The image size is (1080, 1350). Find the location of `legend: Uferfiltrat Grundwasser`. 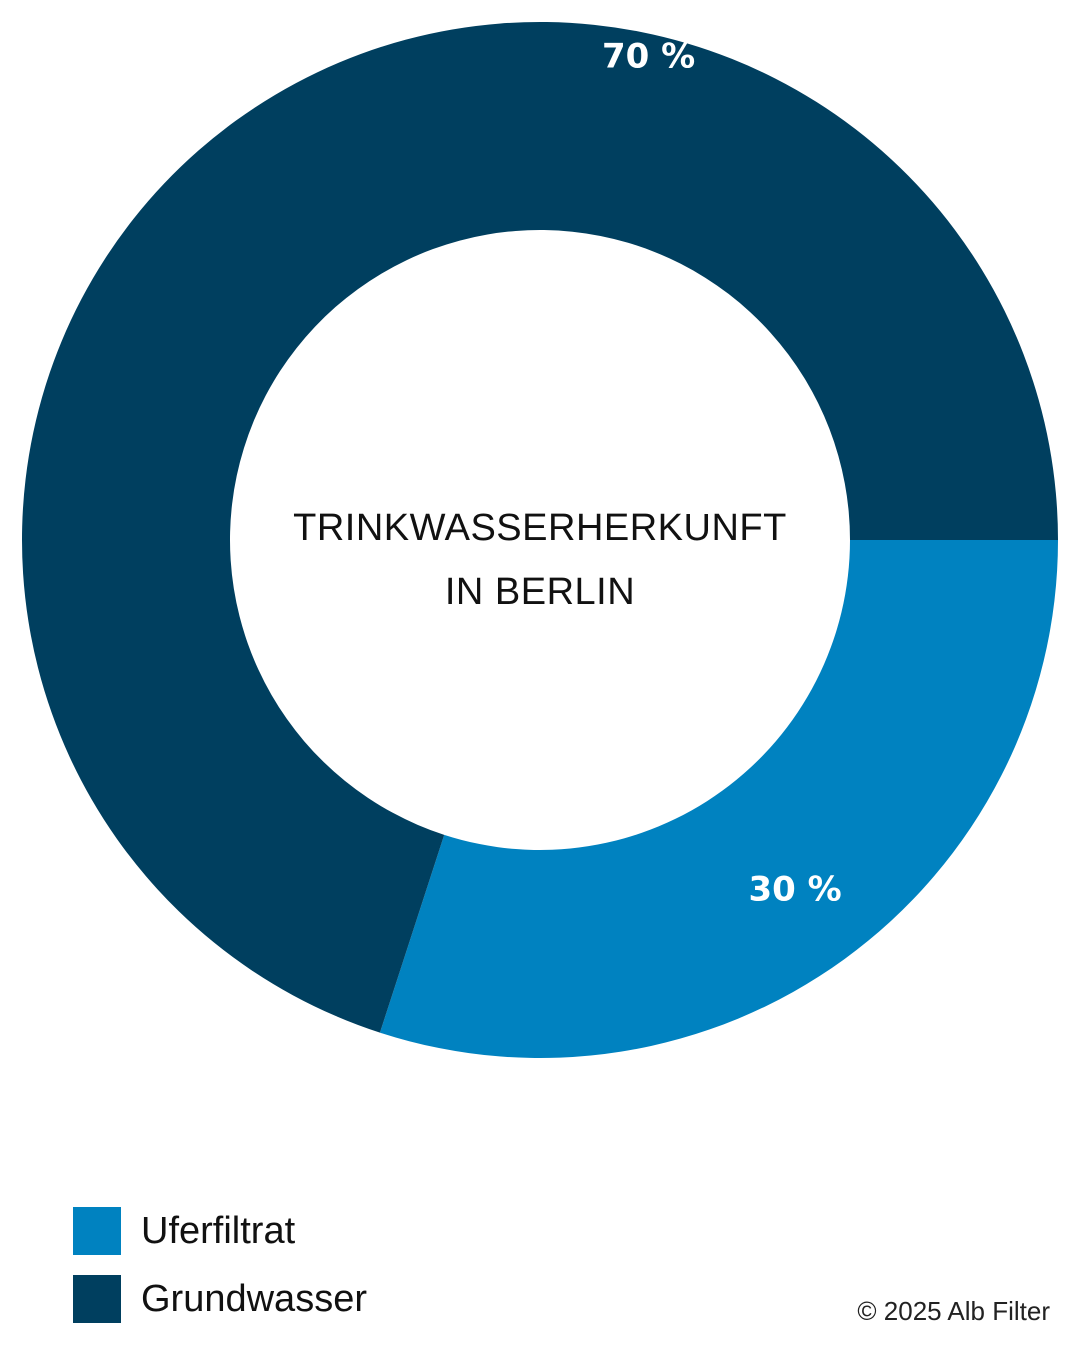

legend: Uferfiltrat Grundwasser is located at coordinates (220, 1275).